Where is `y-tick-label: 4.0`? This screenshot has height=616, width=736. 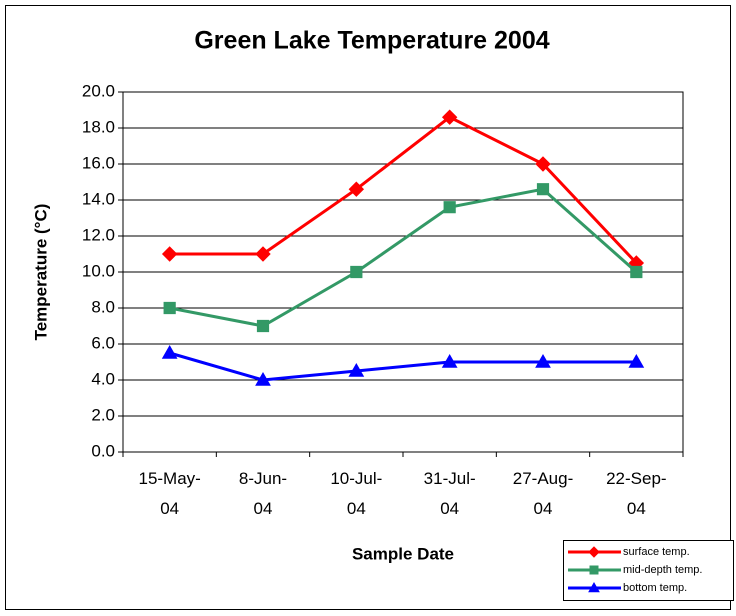 y-tick-label: 4.0 is located at coordinates (103, 378).